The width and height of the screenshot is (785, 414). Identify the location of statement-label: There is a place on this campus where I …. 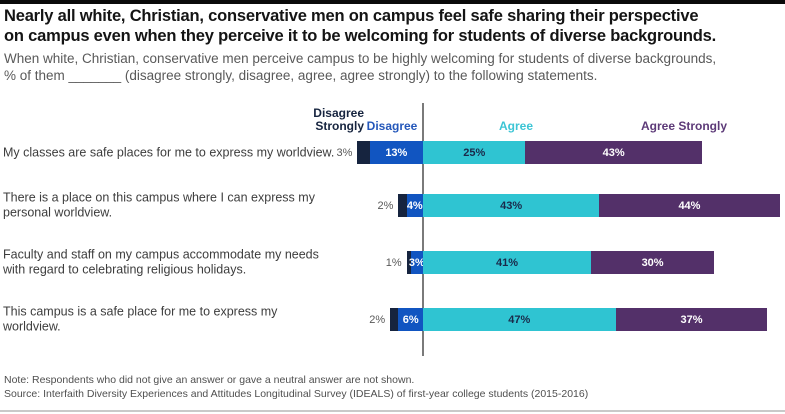
(159, 205).